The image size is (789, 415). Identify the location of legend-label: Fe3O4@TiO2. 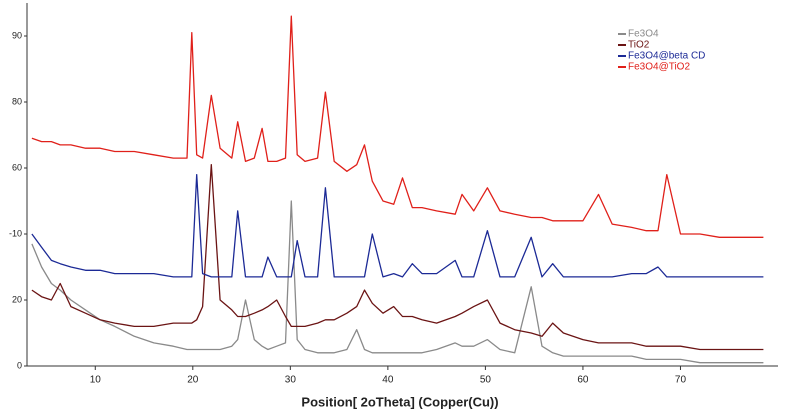
(659, 67).